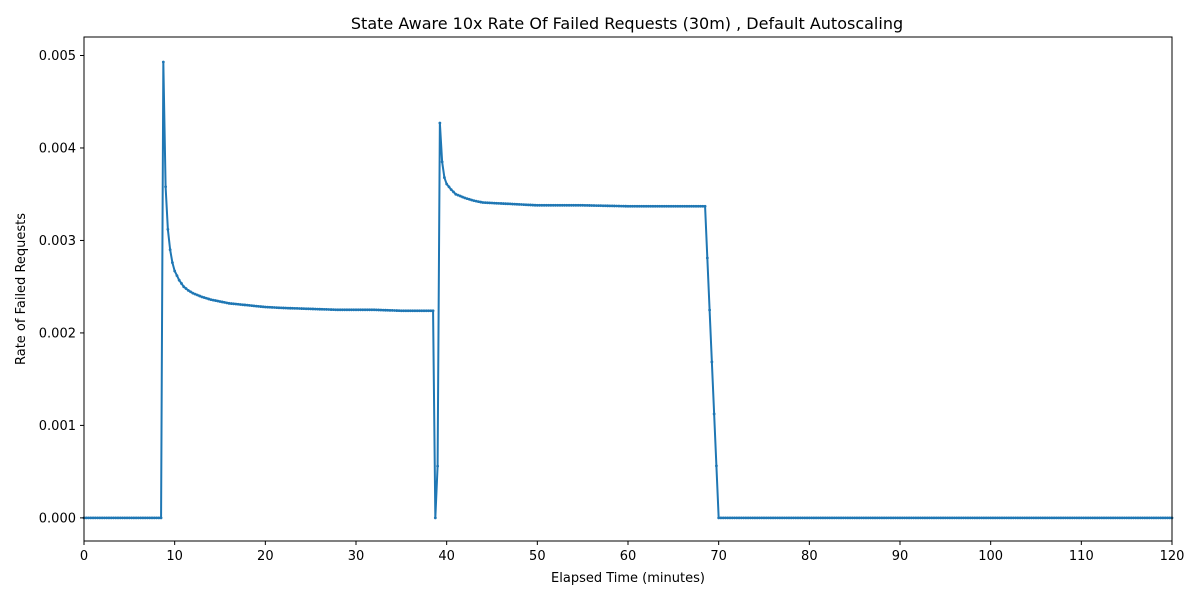 Image resolution: width=1200 pixels, height=600 pixels. I want to click on x-tick-label: 10, so click(174, 556).